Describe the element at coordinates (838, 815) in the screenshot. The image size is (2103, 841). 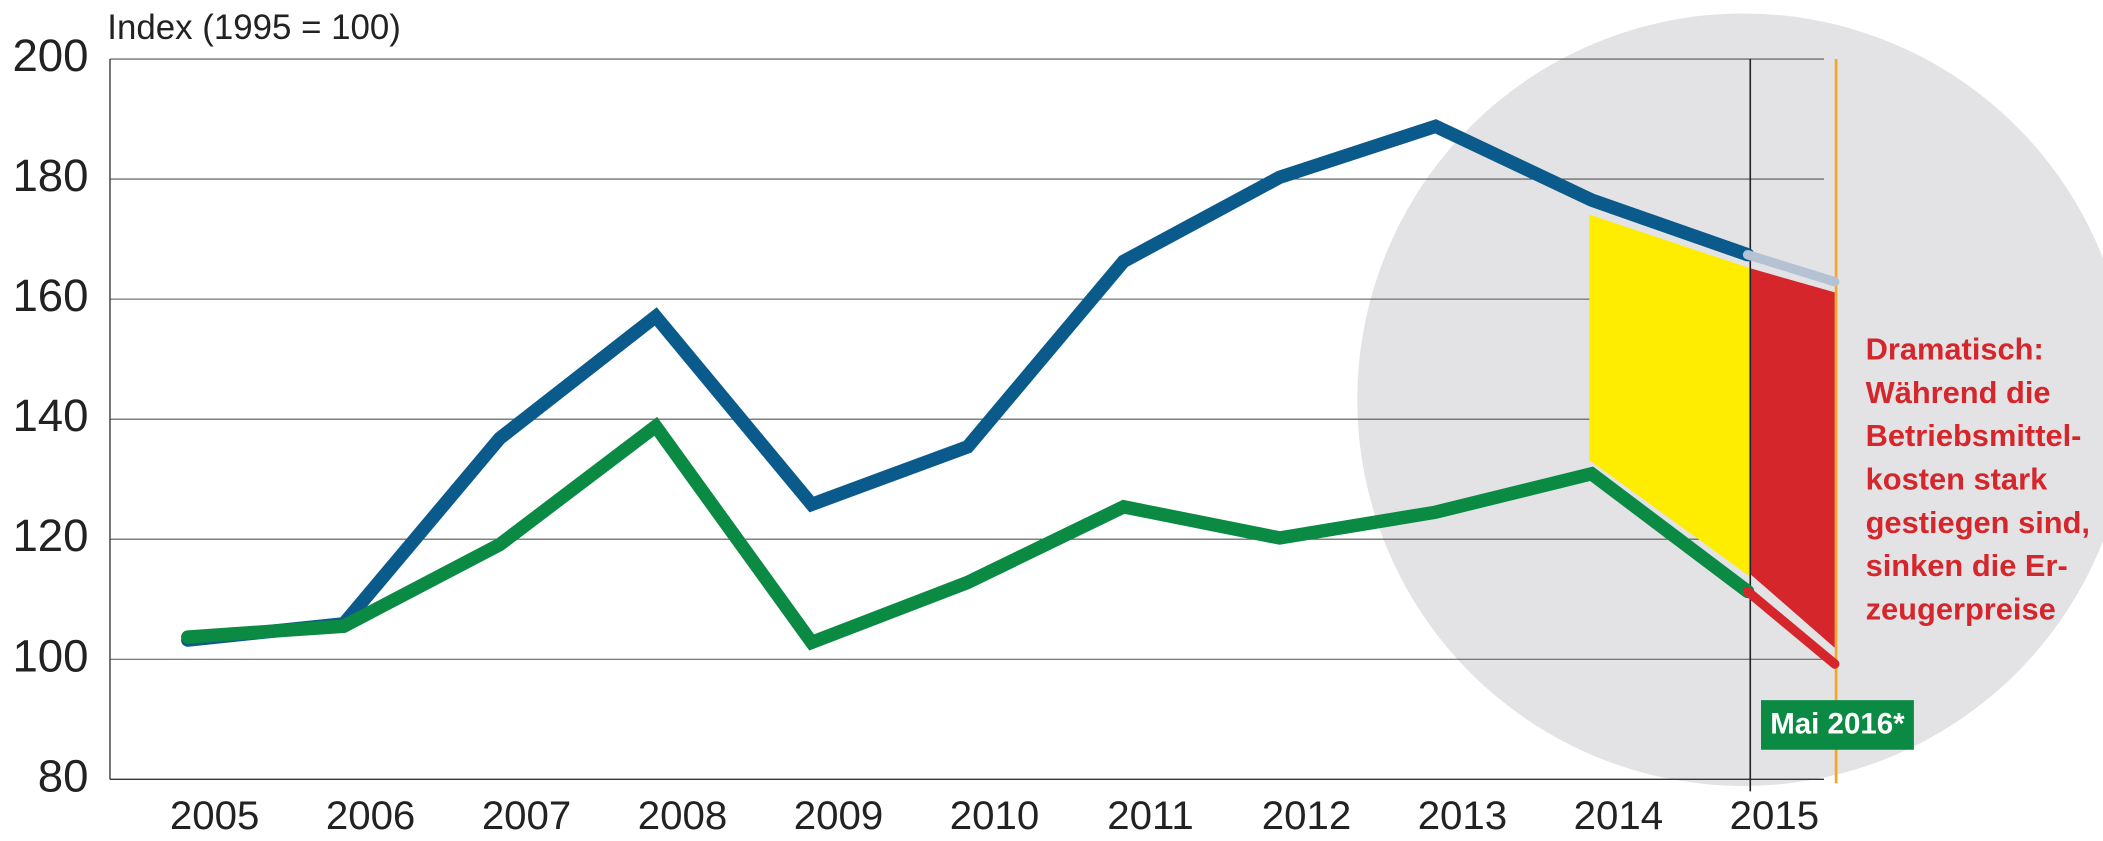
I see `x-tick-label: 2009` at that location.